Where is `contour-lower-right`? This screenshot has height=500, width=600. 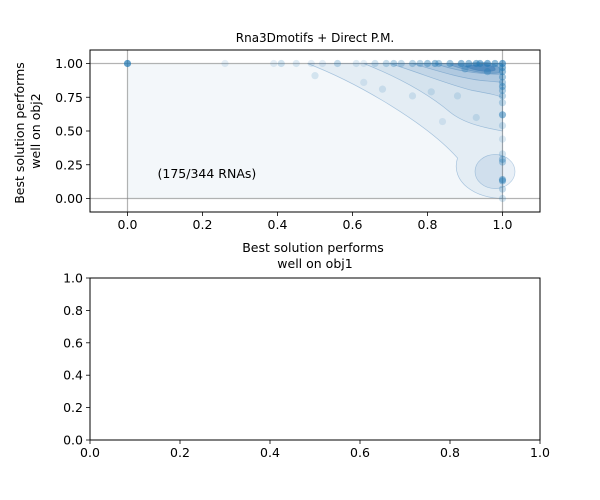
contour-lower-right is located at coordinates (495, 171).